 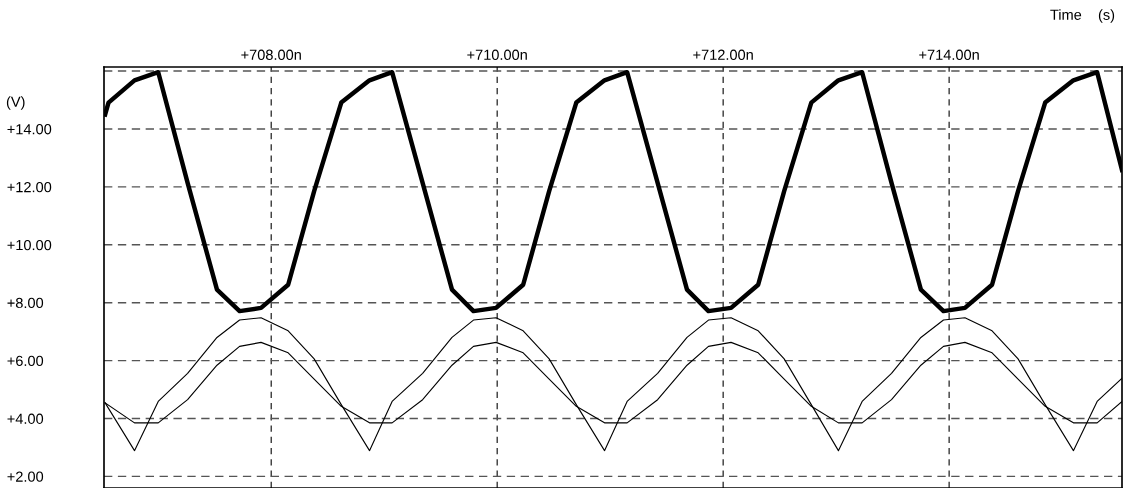 I want to click on y-axis-title: (V), so click(x=15, y=103).